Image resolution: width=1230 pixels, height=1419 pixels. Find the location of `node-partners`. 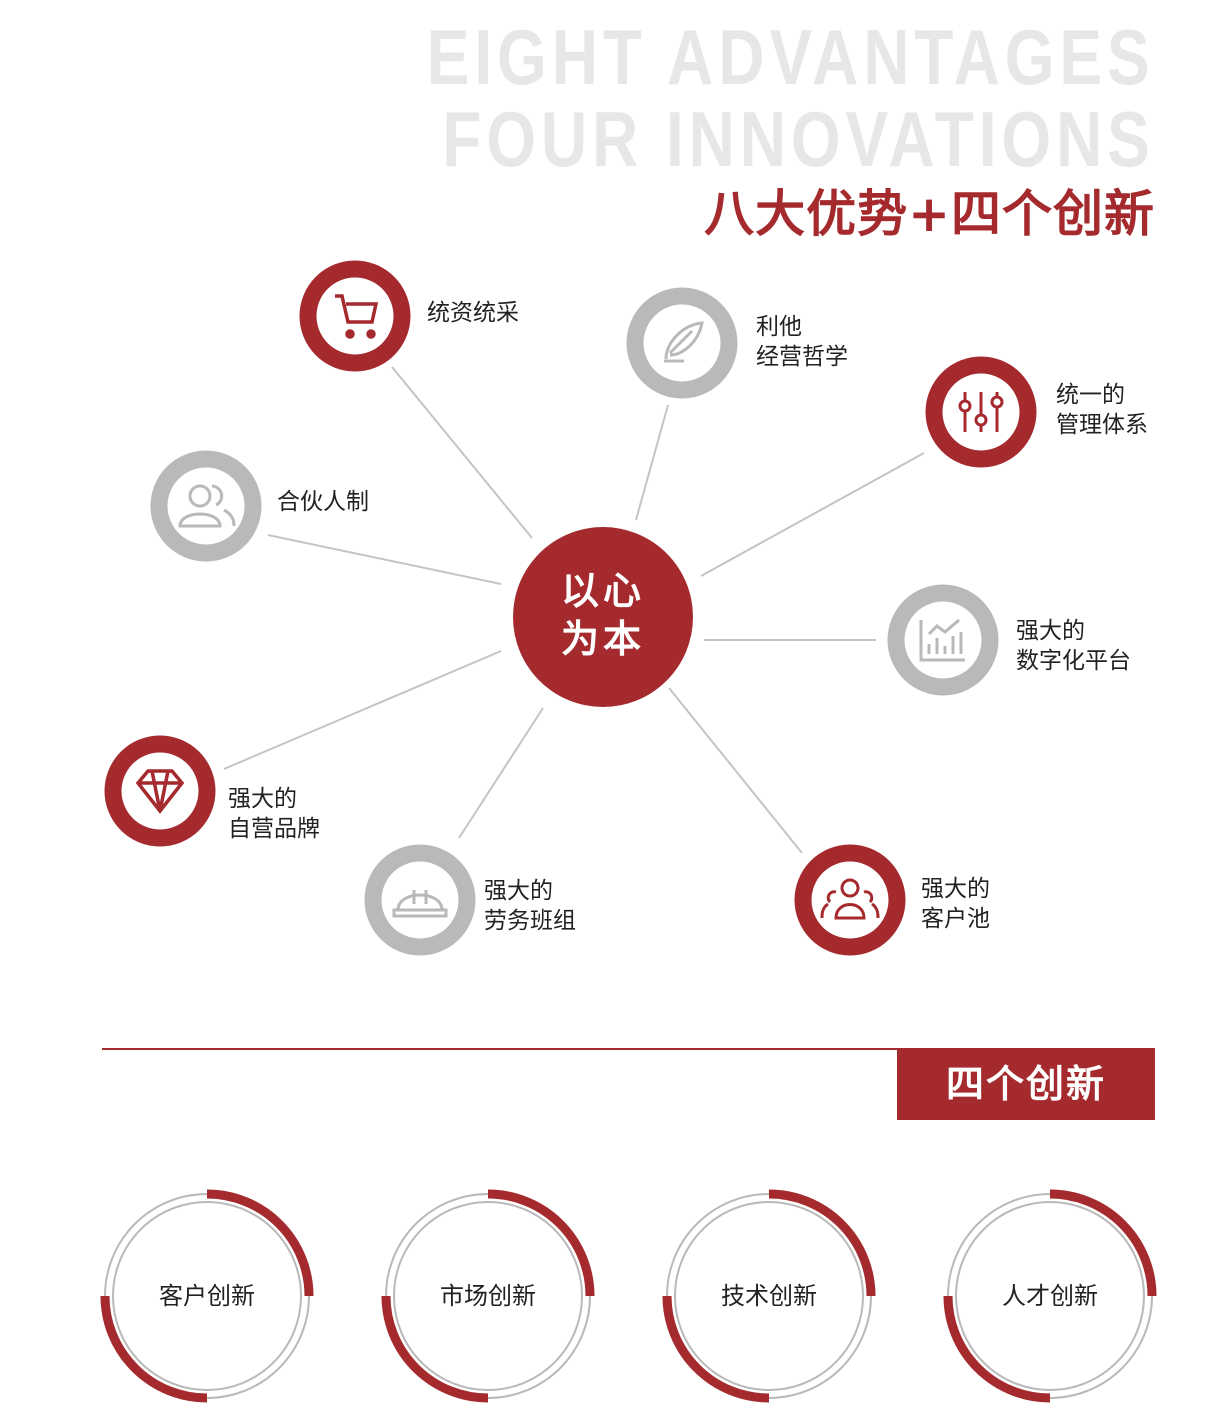

node-partners is located at coordinates (206, 506).